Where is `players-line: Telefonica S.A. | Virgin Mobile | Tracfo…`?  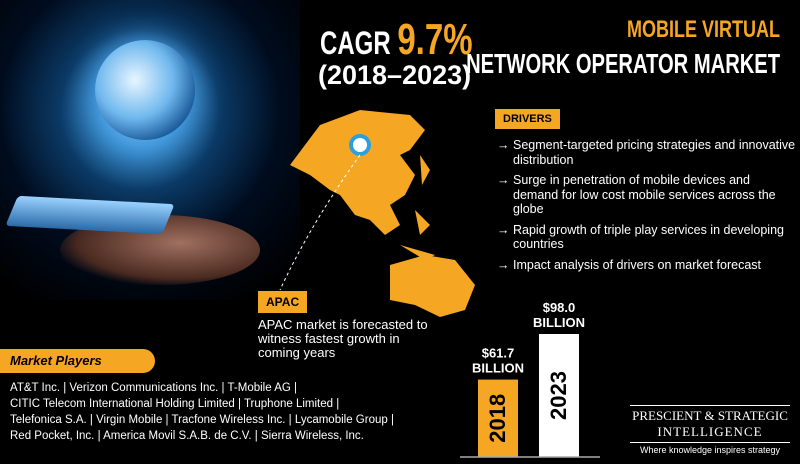 players-line: Telefonica S.A. | Virgin Mobile | Tracfo… is located at coordinates (202, 420).